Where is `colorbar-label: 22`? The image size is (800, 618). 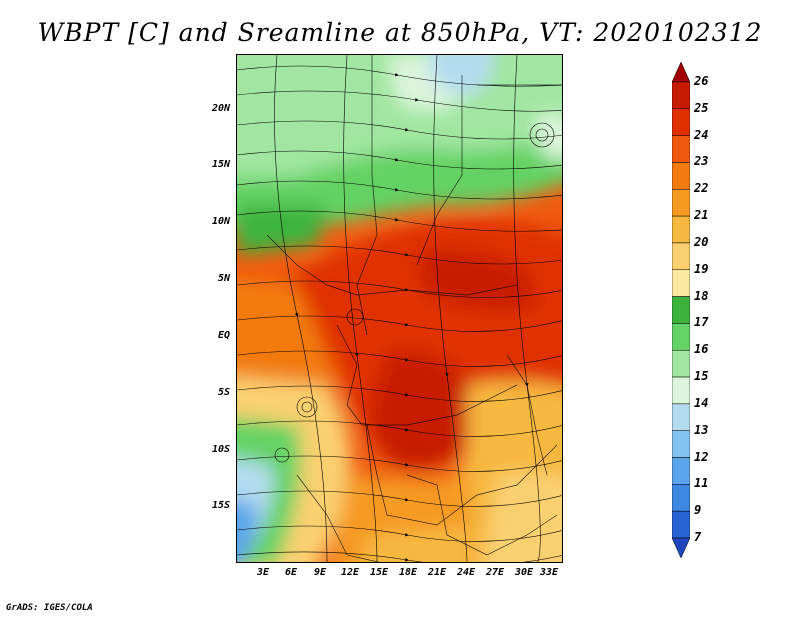
colorbar-label: 22 is located at coordinates (701, 188).